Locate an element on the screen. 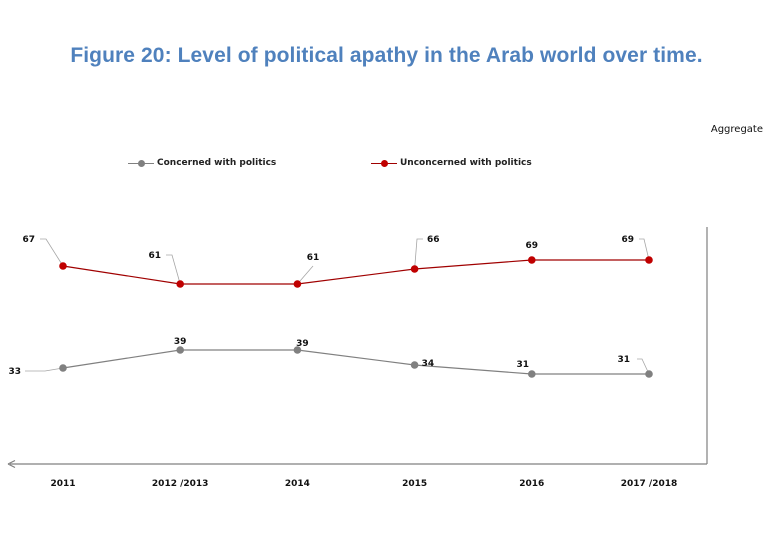 The height and width of the screenshot is (533, 773). data-label: 66 is located at coordinates (433, 240).